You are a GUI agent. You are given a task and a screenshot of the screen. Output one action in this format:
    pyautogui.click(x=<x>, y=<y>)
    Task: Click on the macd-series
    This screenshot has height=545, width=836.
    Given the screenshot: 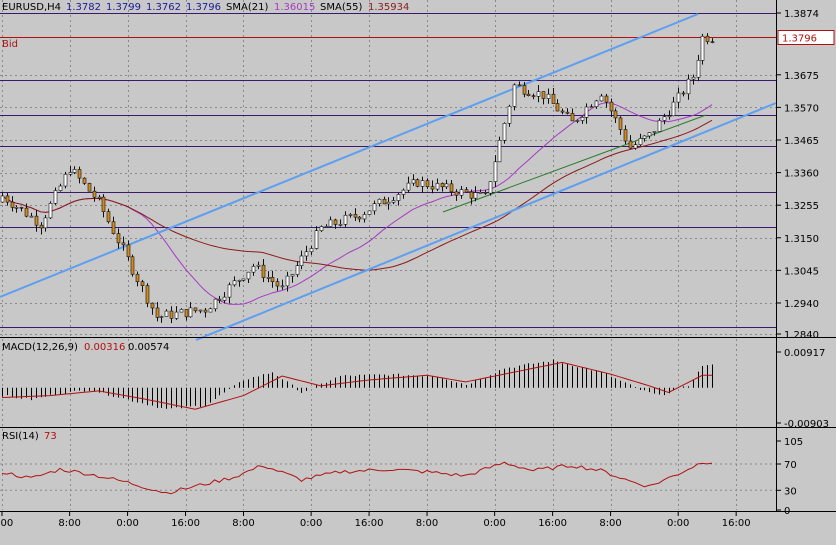 What is the action you would take?
    pyautogui.click(x=357, y=384)
    